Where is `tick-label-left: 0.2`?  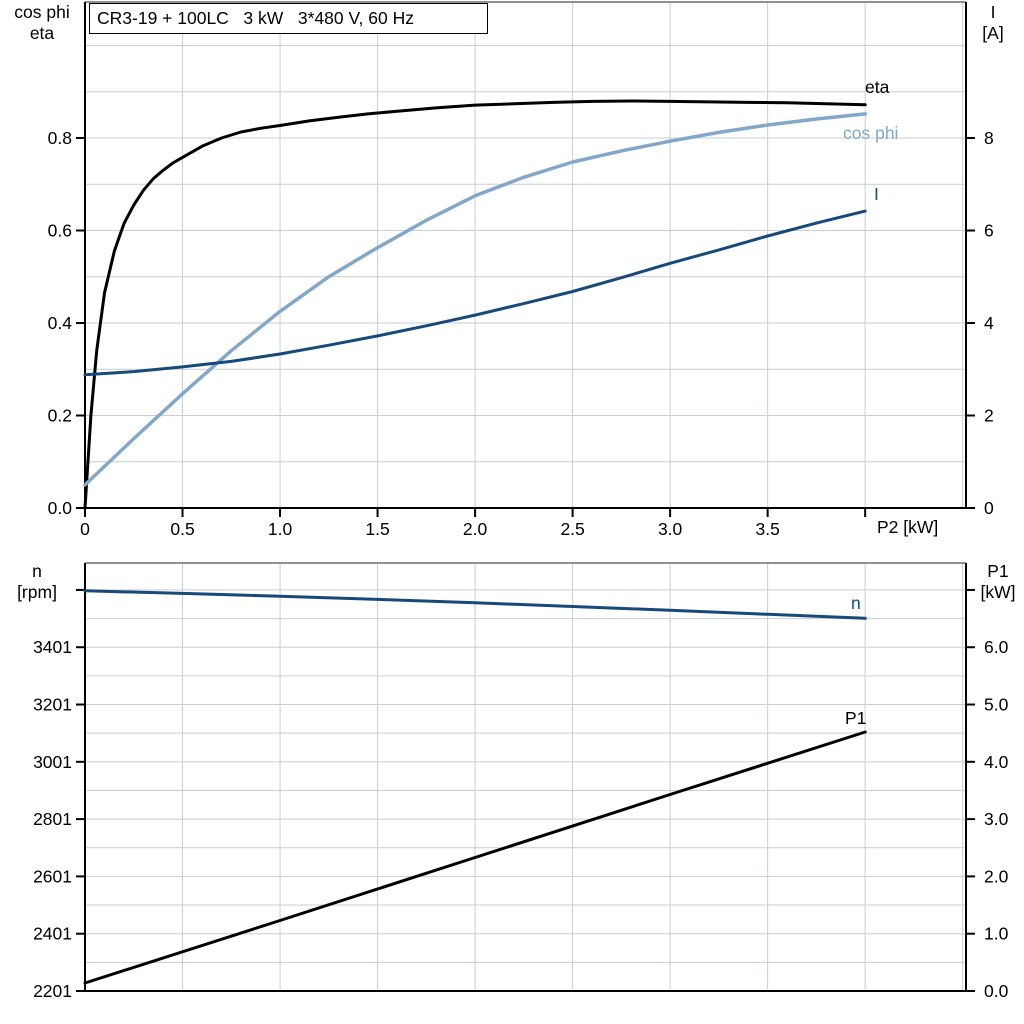
tick-label-left: 0.2 is located at coordinates (60, 415).